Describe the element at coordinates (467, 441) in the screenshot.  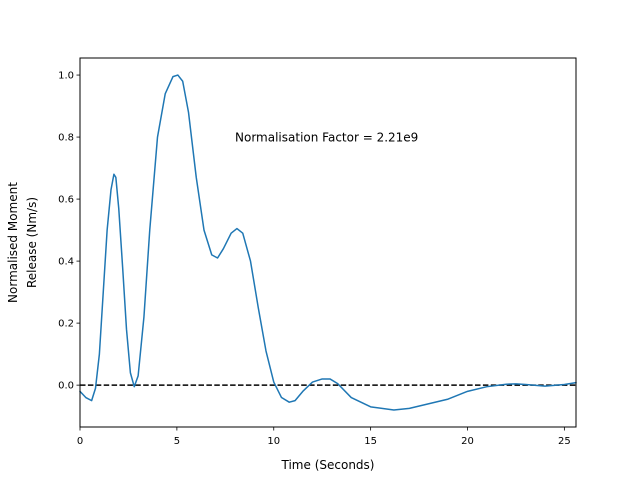
I see `x-tick-label: 20` at that location.